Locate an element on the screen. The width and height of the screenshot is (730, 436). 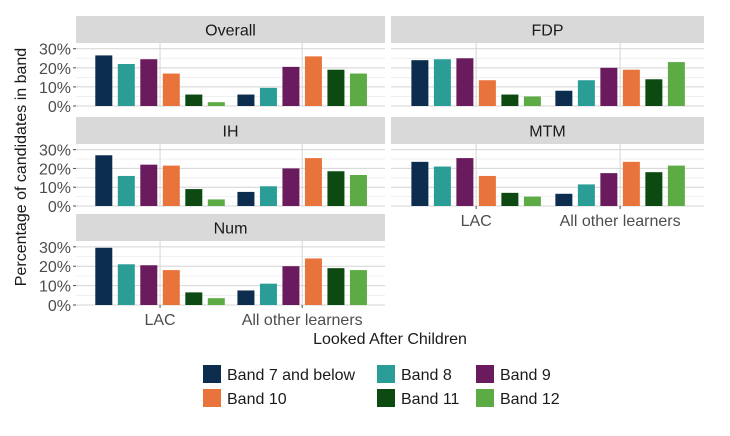
facet-title: Overall is located at coordinates (230, 31).